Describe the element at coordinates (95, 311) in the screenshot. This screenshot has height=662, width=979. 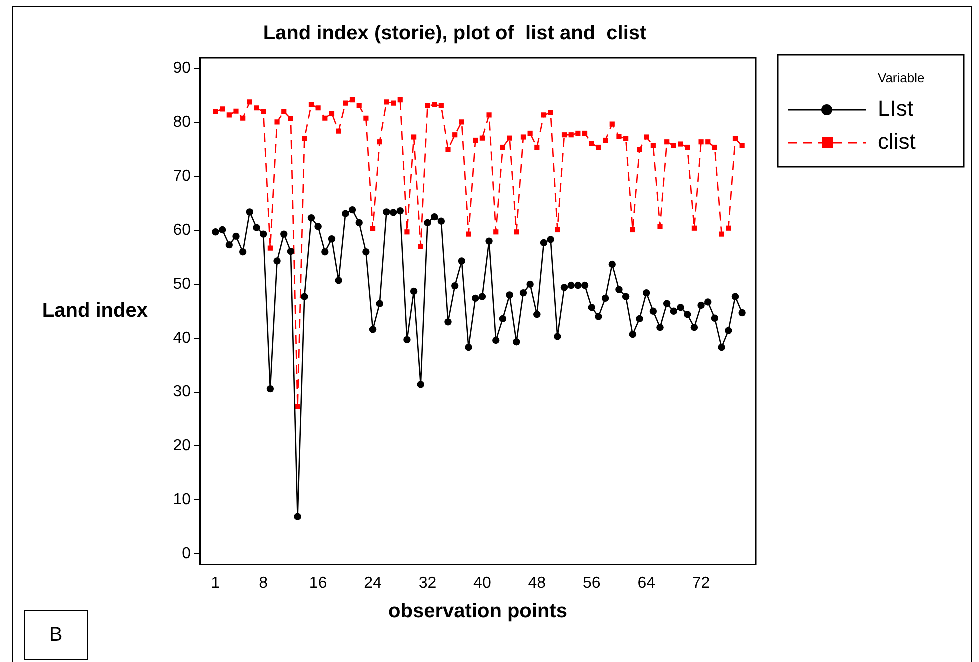
I see `y-axis-title: Land index` at that location.